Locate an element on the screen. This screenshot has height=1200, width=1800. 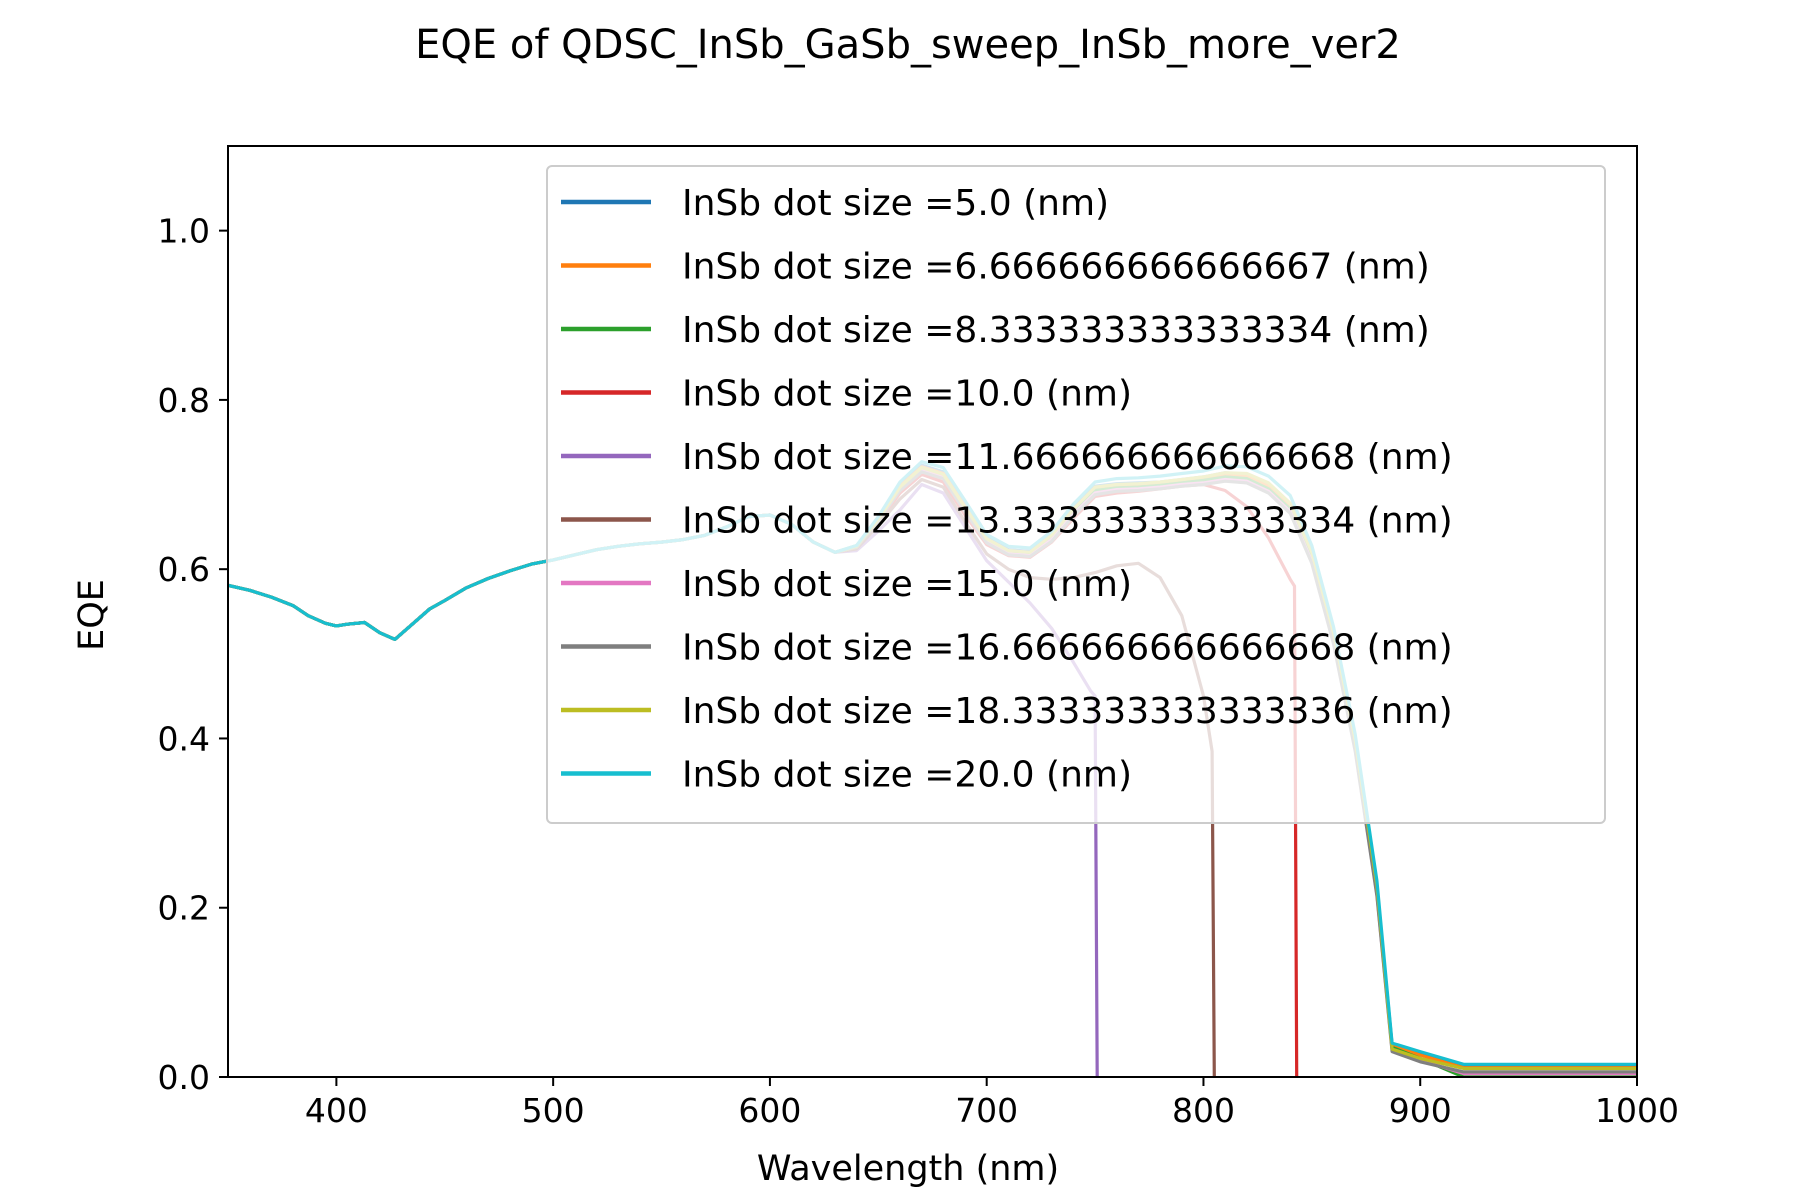
y-tick-label: 1.0 is located at coordinates (184, 231).